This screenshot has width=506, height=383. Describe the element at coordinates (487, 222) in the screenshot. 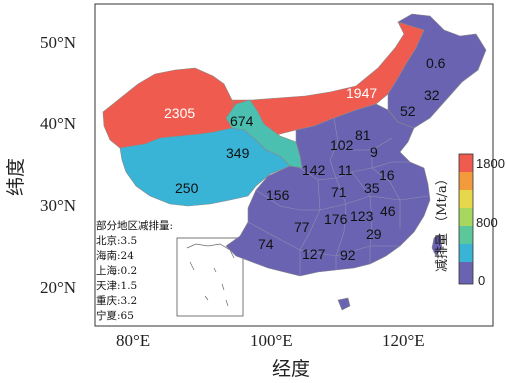

I see `colorbar-tick-label: 800` at that location.